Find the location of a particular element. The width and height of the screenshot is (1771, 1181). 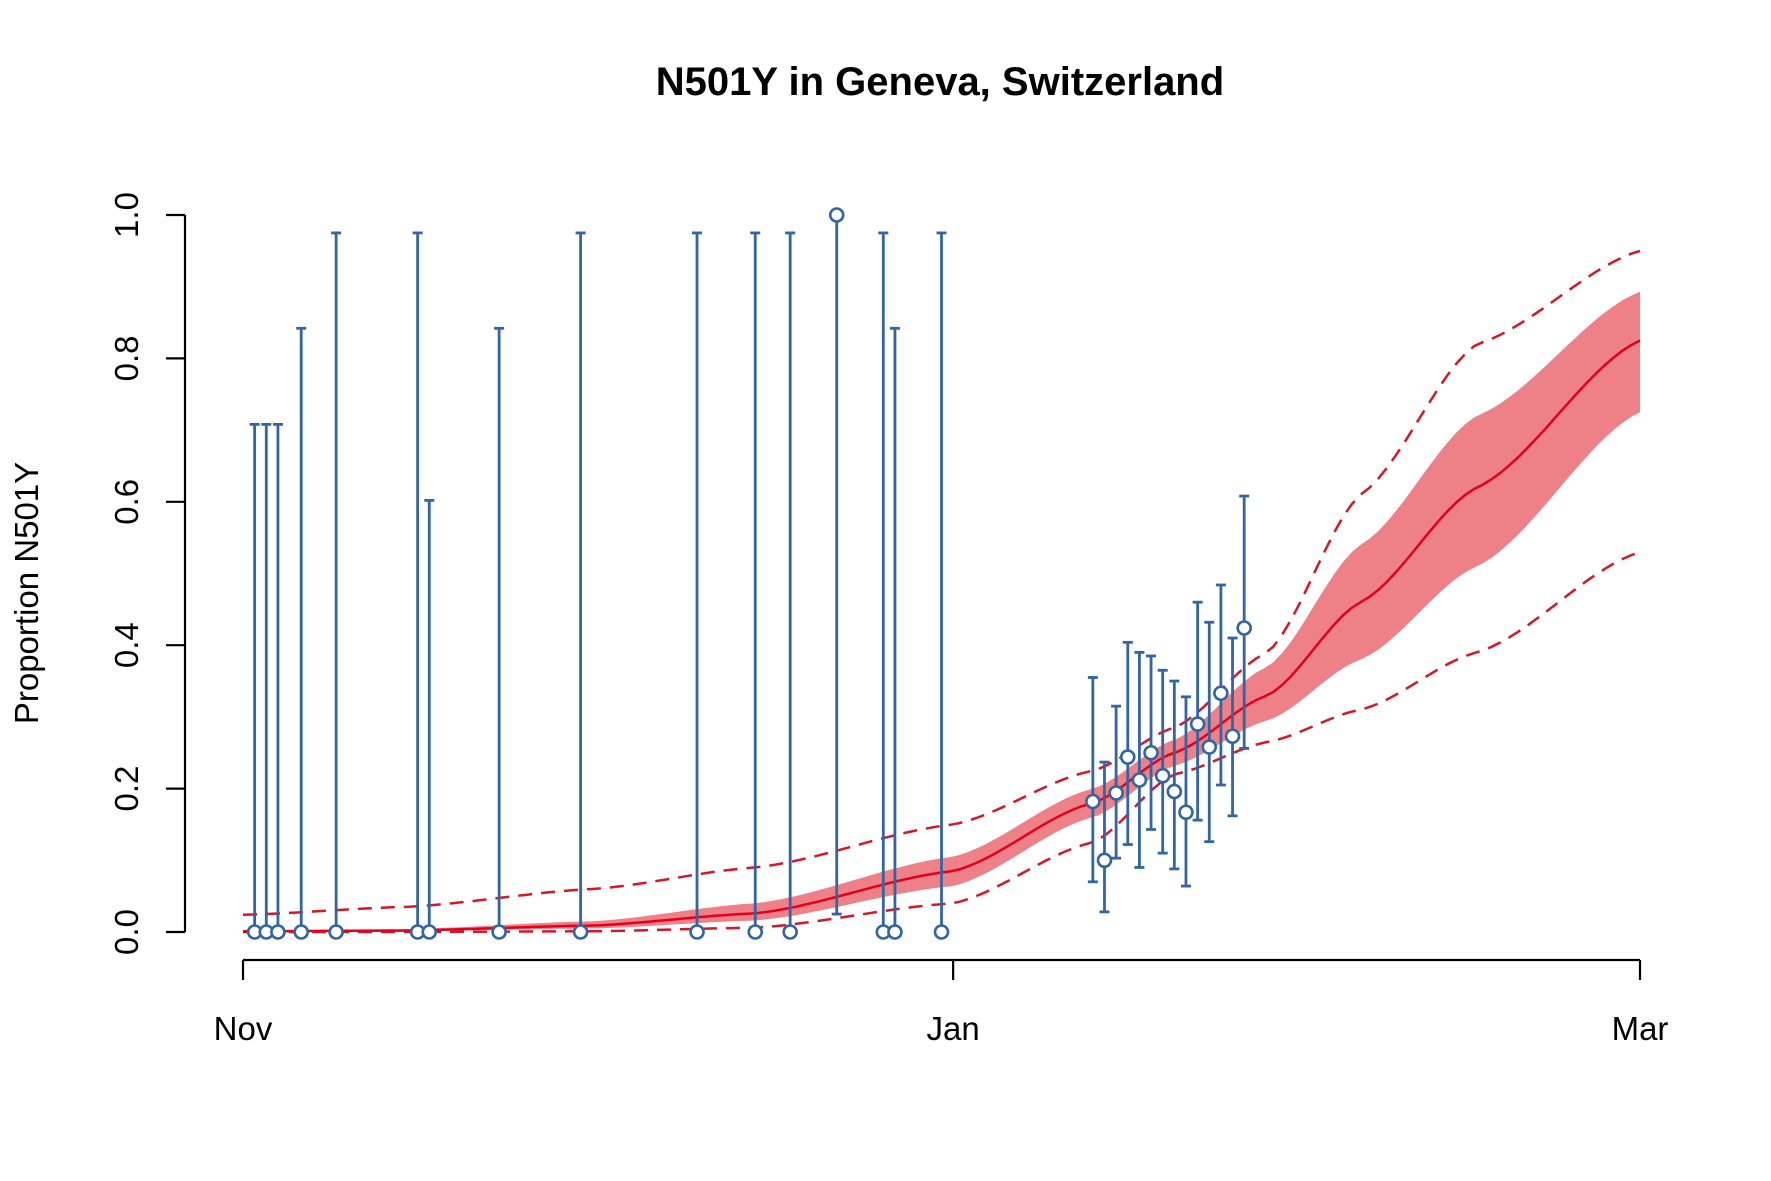

y-axis-label: Proportion N501Y is located at coordinates (26, 593).